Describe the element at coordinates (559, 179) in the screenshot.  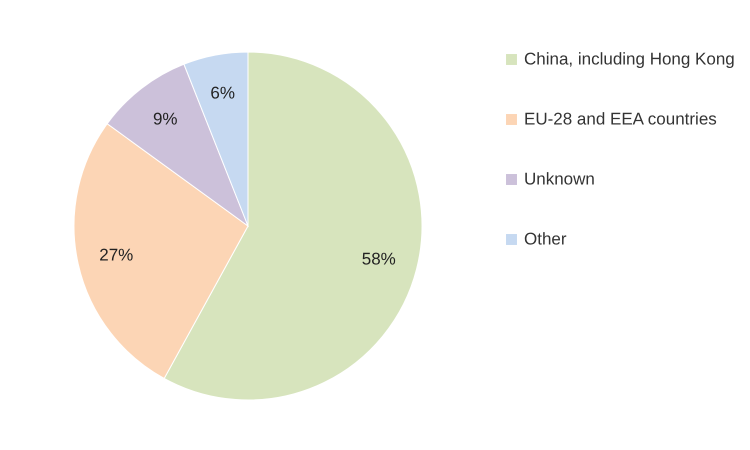
I see `legend-label: Unknown` at that location.